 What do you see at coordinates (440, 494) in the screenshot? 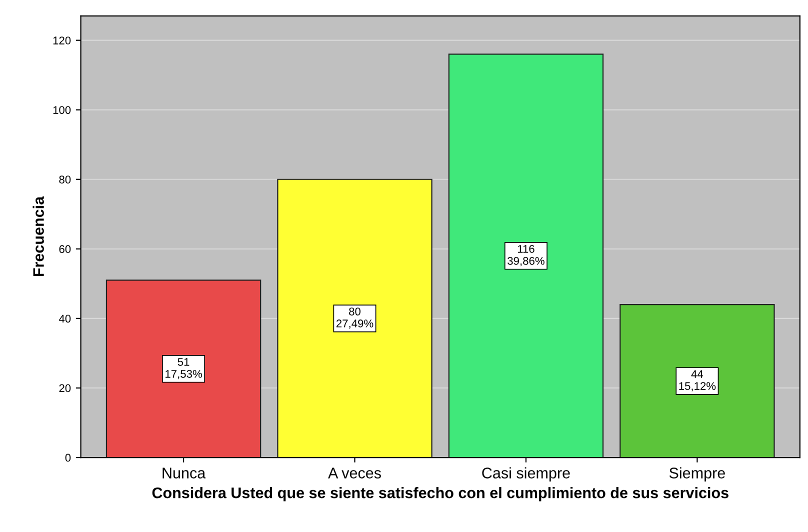
I see `x-axis-title: Considera Usted que se siente satisfecho con el cumplimiento de sus servicios` at bounding box center [440, 494].